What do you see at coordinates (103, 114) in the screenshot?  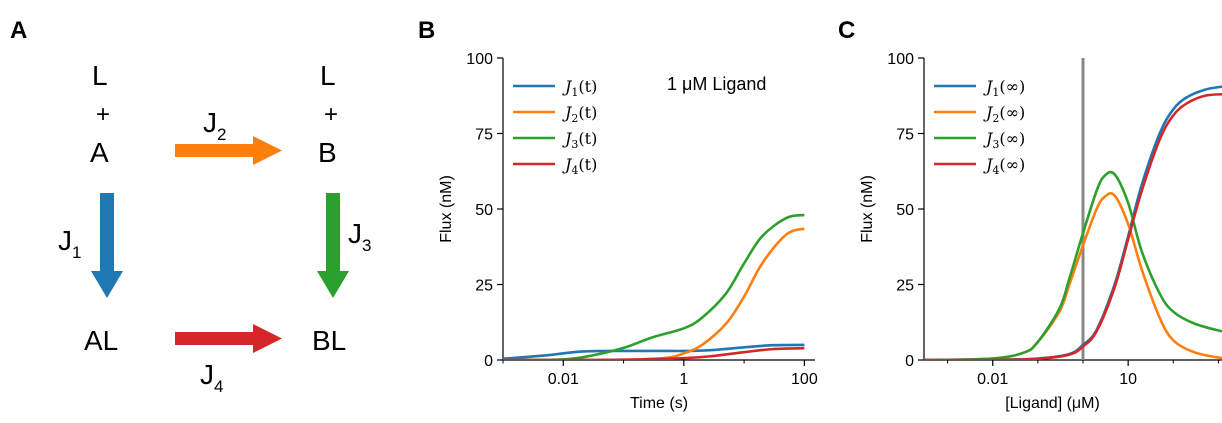 I see `plus-sign-left: +` at bounding box center [103, 114].